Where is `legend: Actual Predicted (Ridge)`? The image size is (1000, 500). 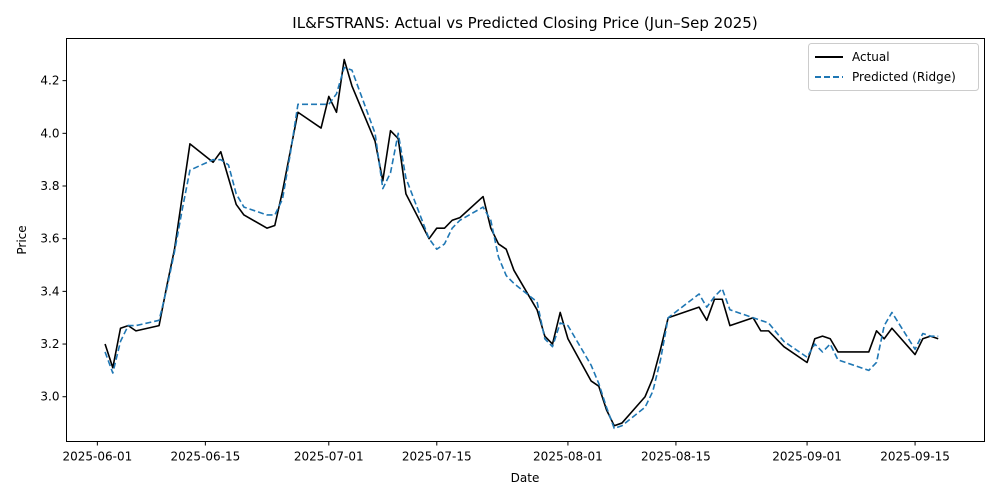
legend: Actual Predicted (Ridge) is located at coordinates (893, 67).